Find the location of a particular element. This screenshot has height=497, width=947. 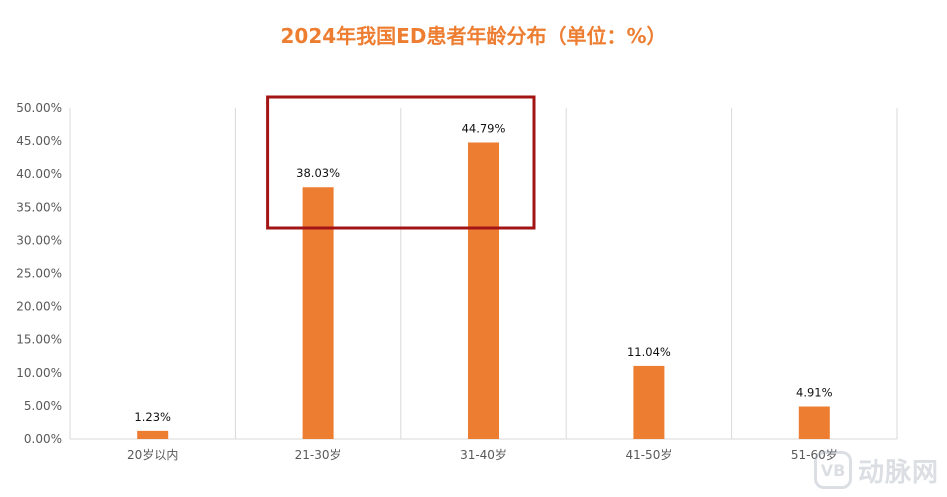

y-tick-label: 20.00% is located at coordinates (39, 307).